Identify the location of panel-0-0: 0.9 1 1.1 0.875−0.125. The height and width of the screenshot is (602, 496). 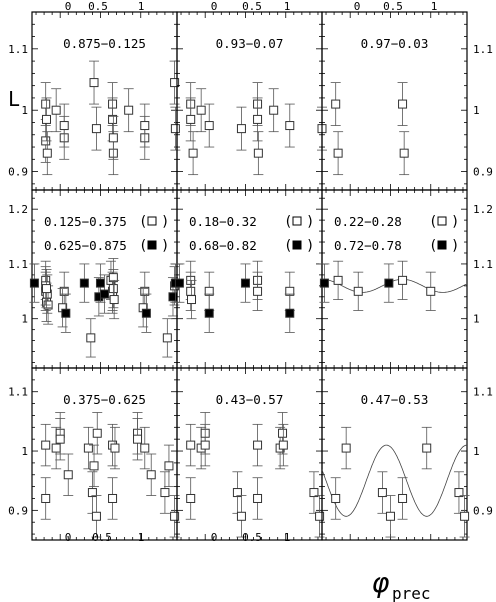
(94, 101).